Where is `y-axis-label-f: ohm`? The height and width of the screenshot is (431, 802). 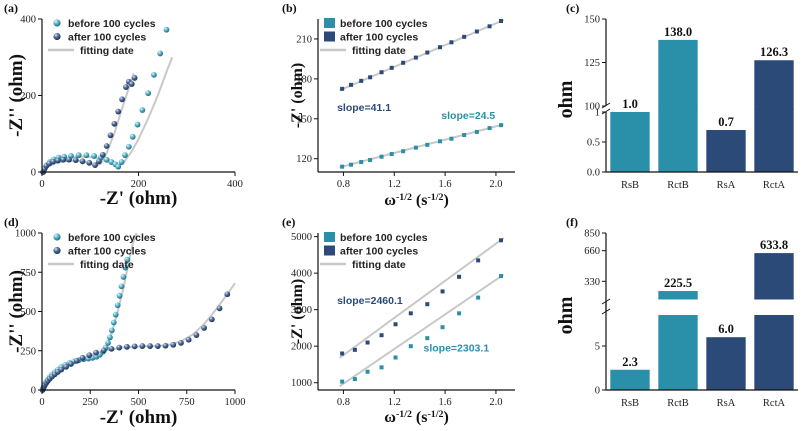 y-axis-label-f: ohm is located at coordinates (566, 315).